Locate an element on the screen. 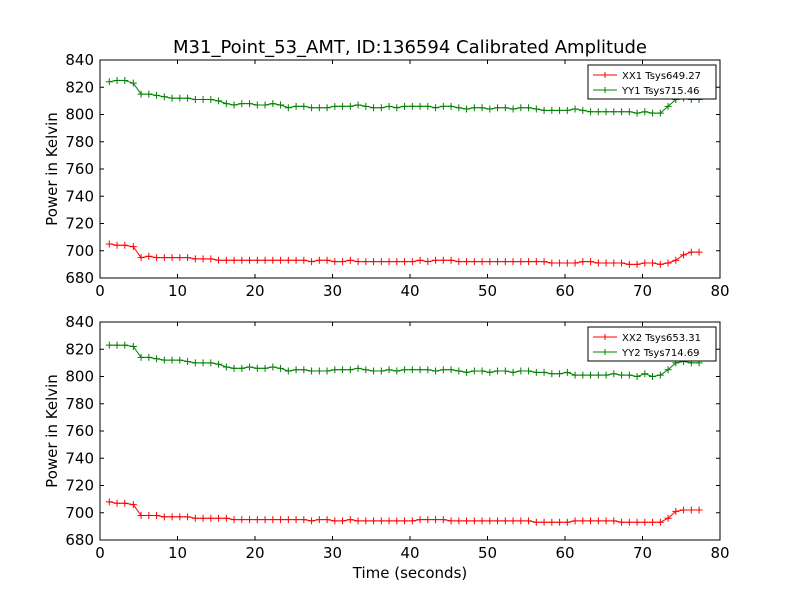 This screenshot has width=800, height=600. y-tick-label: 680 is located at coordinates (79, 278).